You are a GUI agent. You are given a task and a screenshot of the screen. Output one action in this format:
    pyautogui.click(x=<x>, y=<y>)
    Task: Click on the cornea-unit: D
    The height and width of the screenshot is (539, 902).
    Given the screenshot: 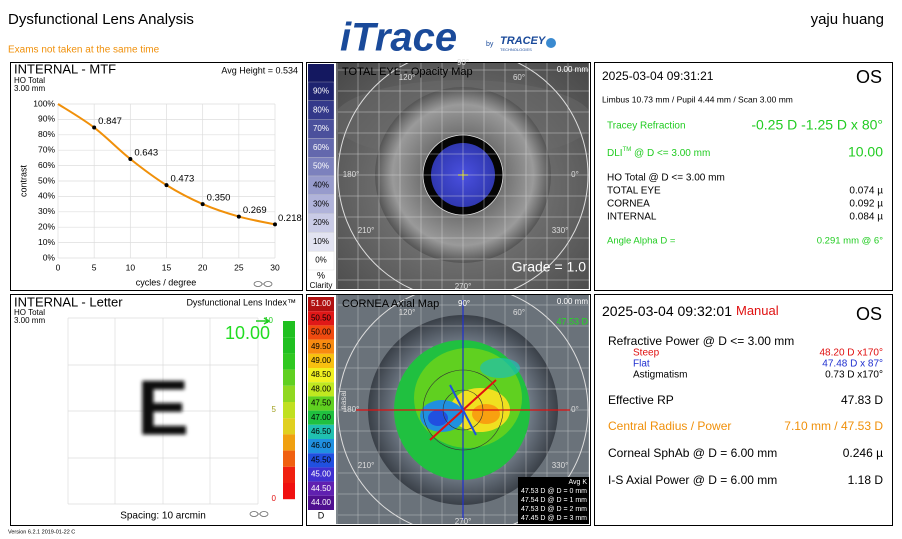 What is the action you would take?
    pyautogui.click(x=321, y=515)
    